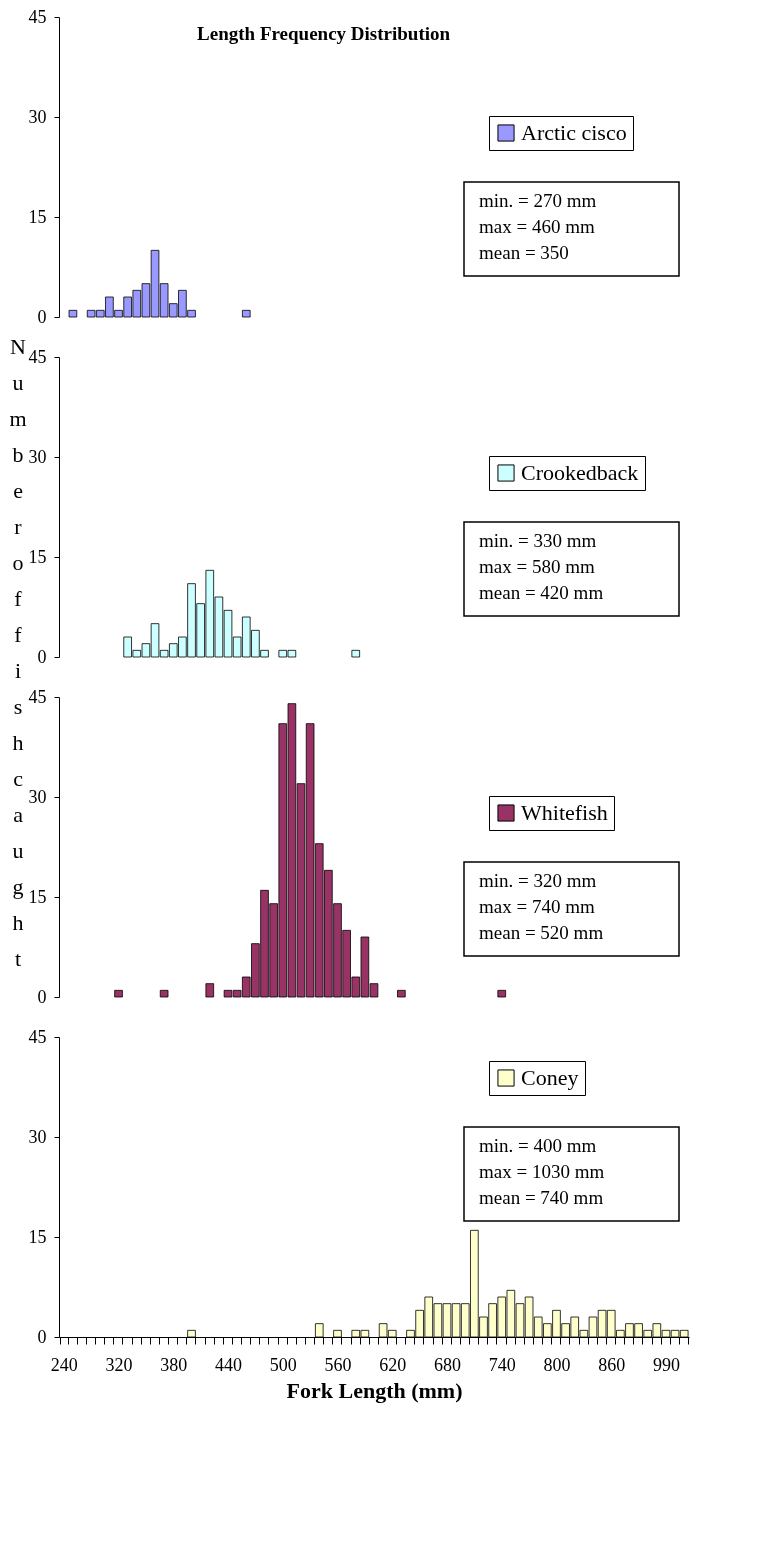 This screenshot has height=1557, width=770. I want to click on x-tick-label: 990, so click(666, 1364).